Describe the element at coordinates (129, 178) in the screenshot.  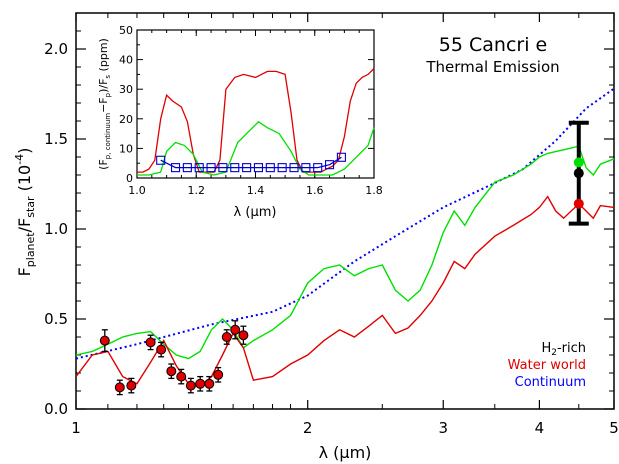
I see `inset-y-tick-label: 0` at that location.